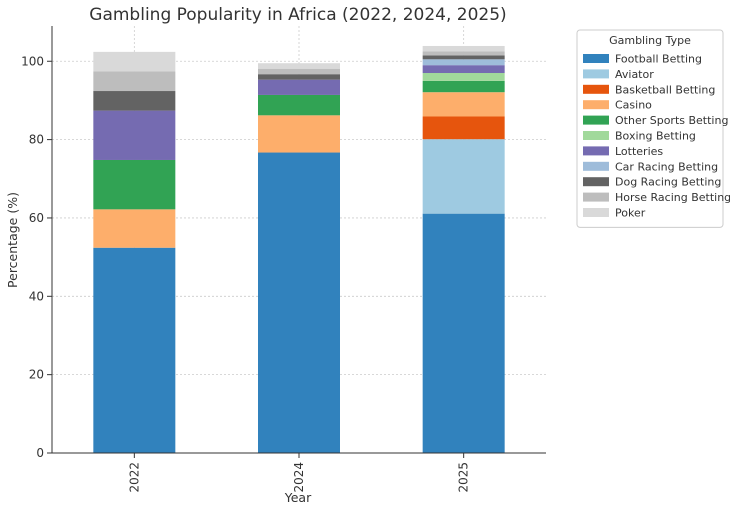 This screenshot has height=512, width=730. What do you see at coordinates (671, 120) in the screenshot?
I see `legend-label: Other Sports Betting` at bounding box center [671, 120].